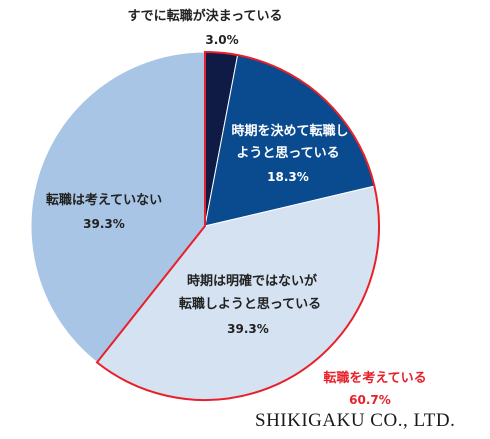  Describe the element at coordinates (355, 420) in the screenshot. I see `company-brand: SHIKIGAKU CO., LTD.` at that location.